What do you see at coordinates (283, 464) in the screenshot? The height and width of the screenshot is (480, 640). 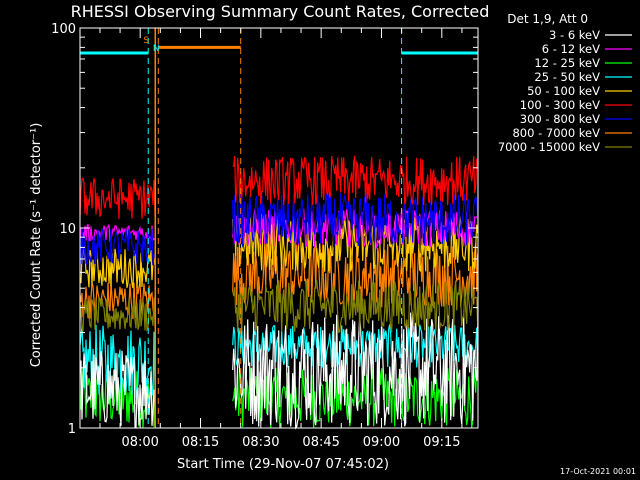 I see `x-axis-label: Start Time (29-Nov-07 07:45:02)` at bounding box center [283, 464].